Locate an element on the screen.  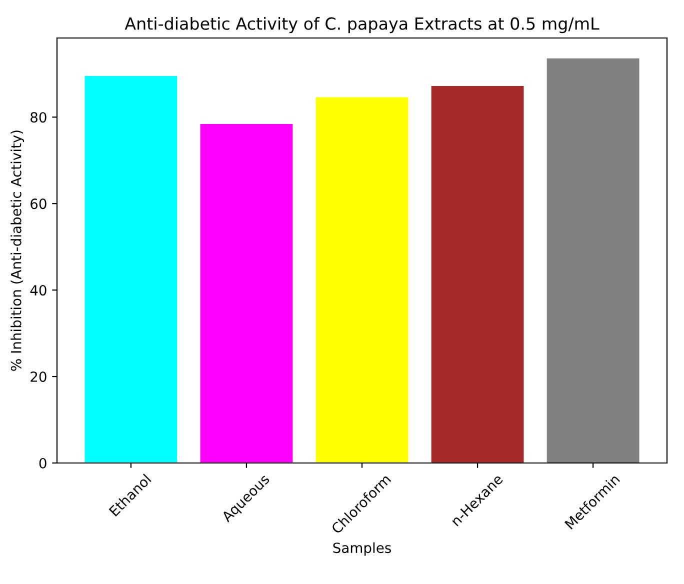
y-axis-title: % Inhibition (Anti-diabetic Activity) is located at coordinates (17, 250).